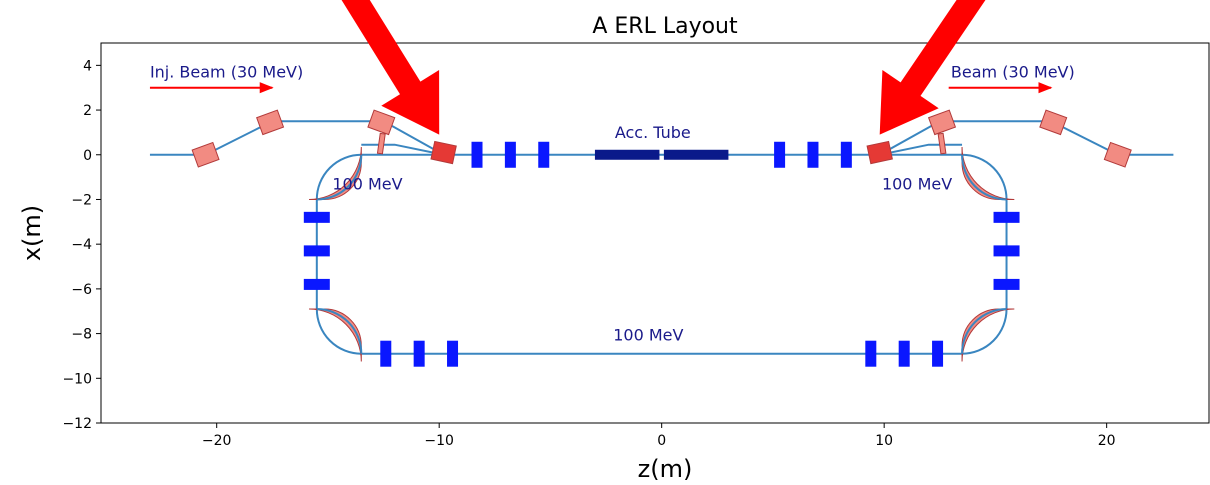 The image size is (1210, 485). Describe the element at coordinates (921, 149) in the screenshot. I see `chicane-right` at that location.